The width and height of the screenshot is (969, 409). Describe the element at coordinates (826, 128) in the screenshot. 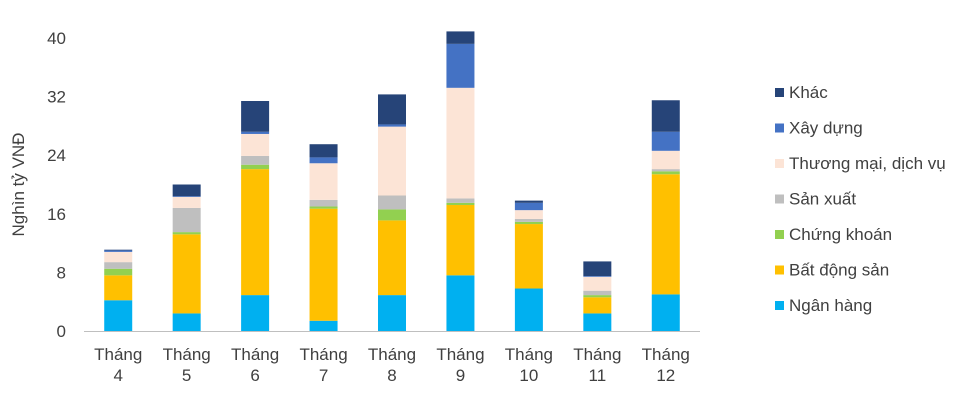

I see `legend-label: Xây dựng` at that location.